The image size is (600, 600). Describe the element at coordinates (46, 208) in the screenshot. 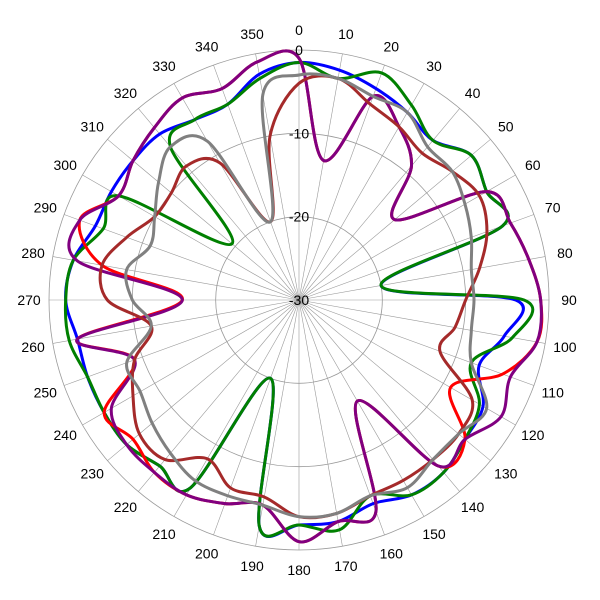

I see `angle-tick-label-29: 290` at that location.